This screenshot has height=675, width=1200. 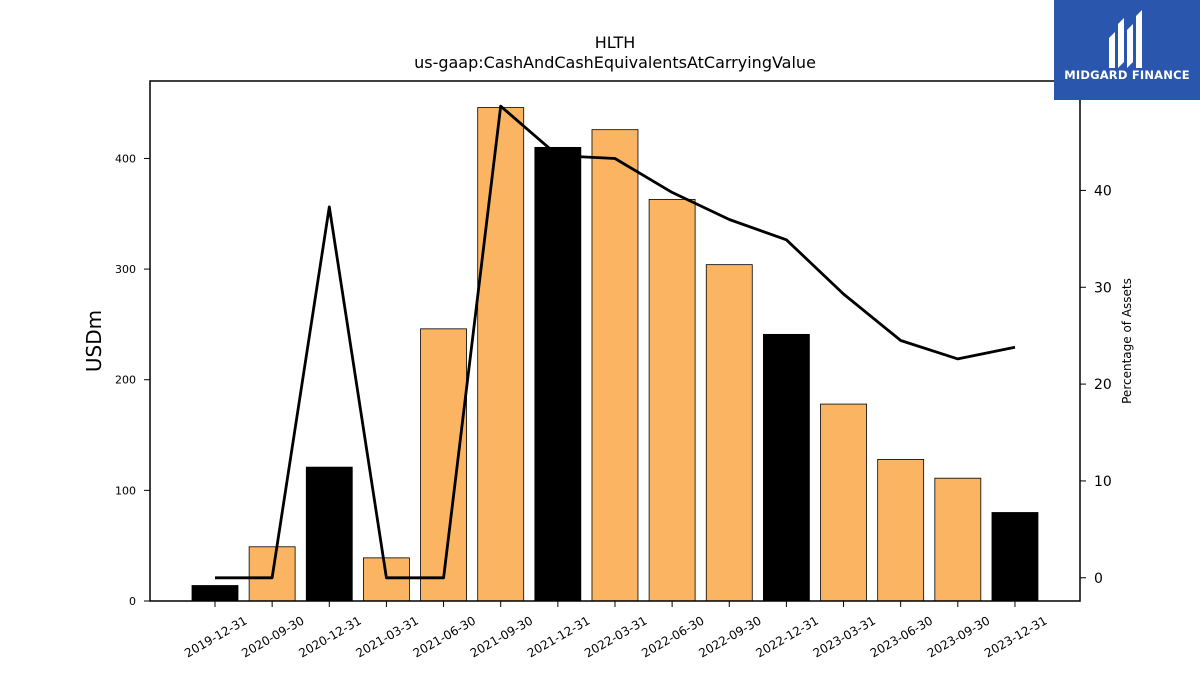 I want to click on x-tick-label: 2023-03-31, so click(x=844, y=636).